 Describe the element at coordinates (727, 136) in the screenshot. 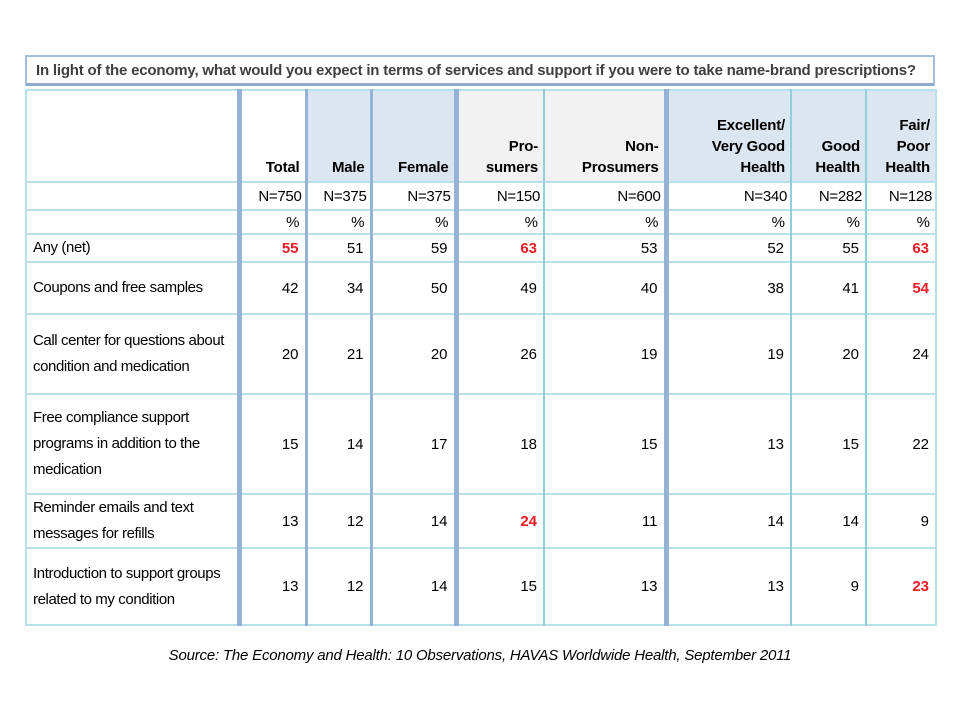

I see `column-header-excellent-very-good-health: Excellent/ Very Good Health` at that location.